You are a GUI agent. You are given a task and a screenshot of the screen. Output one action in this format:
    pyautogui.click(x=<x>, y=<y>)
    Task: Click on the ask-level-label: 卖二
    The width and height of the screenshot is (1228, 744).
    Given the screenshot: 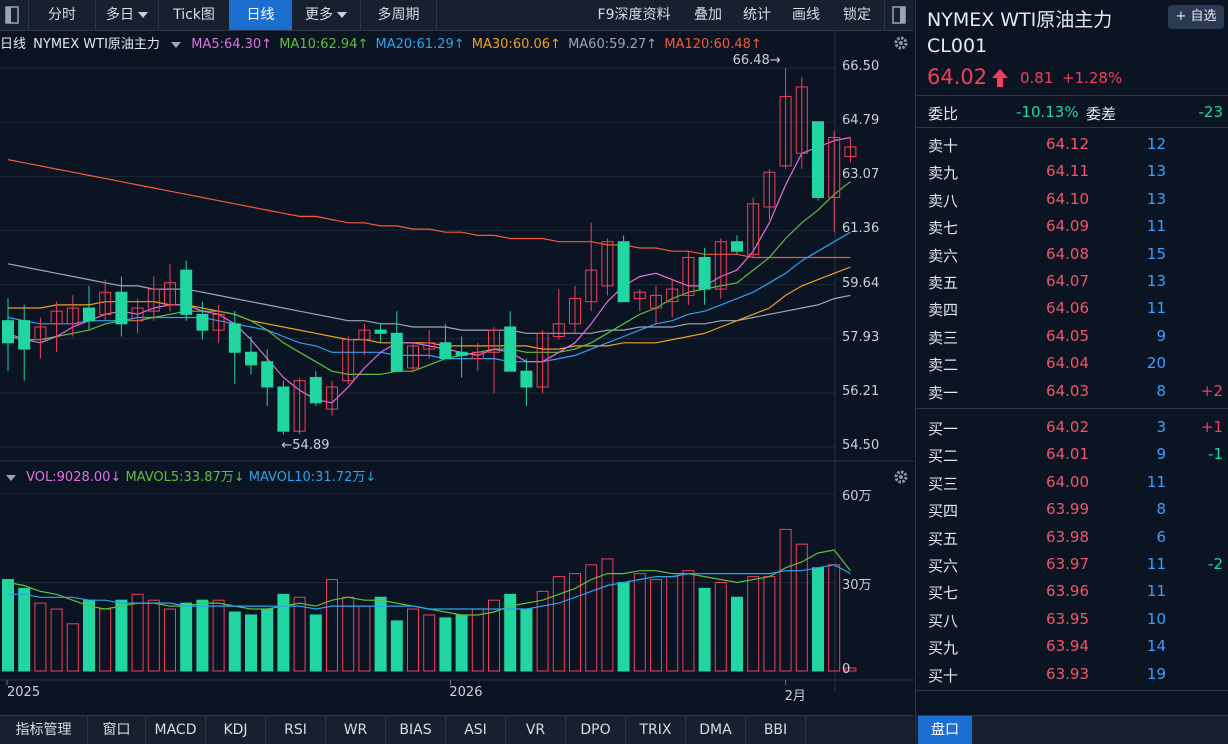 What is the action you would take?
    pyautogui.click(x=943, y=365)
    